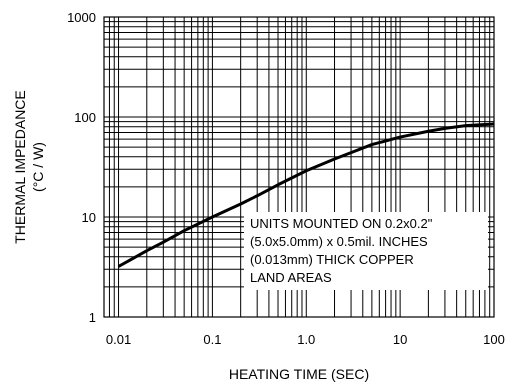  I want to click on x-tick-label: 0.01, so click(118, 339).